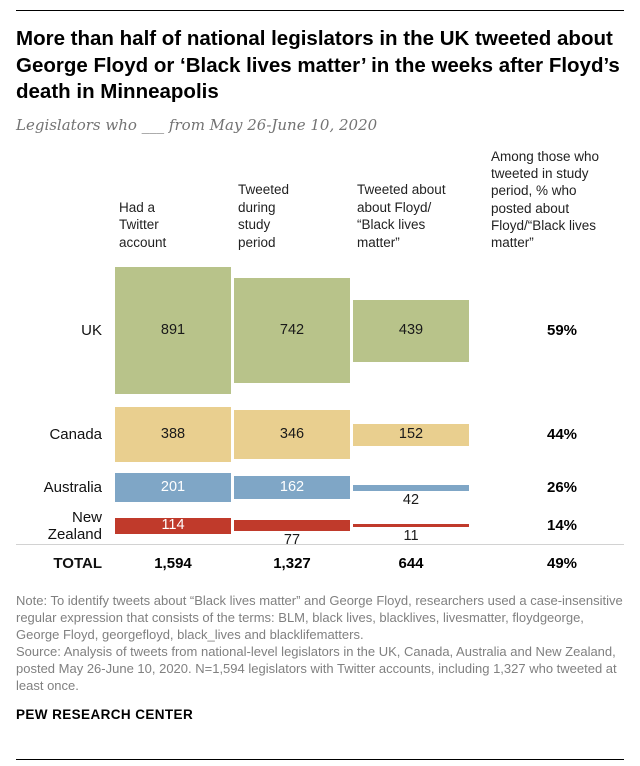  I want to click on bar-cell: 162, so click(292, 488).